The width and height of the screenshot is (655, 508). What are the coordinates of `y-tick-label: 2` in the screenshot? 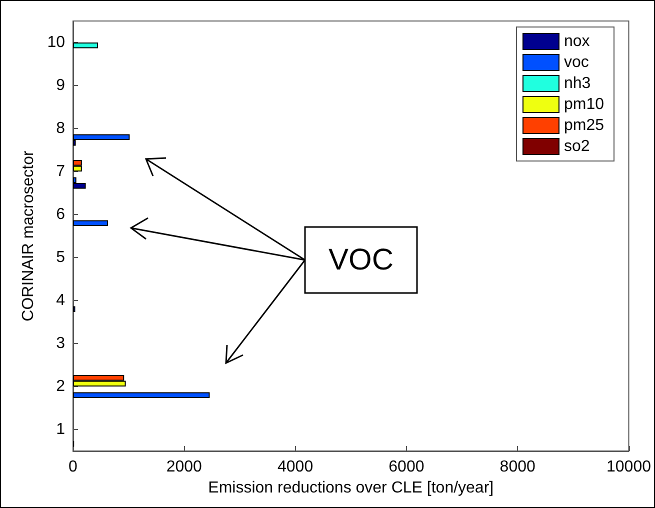 It's located at (61, 386).